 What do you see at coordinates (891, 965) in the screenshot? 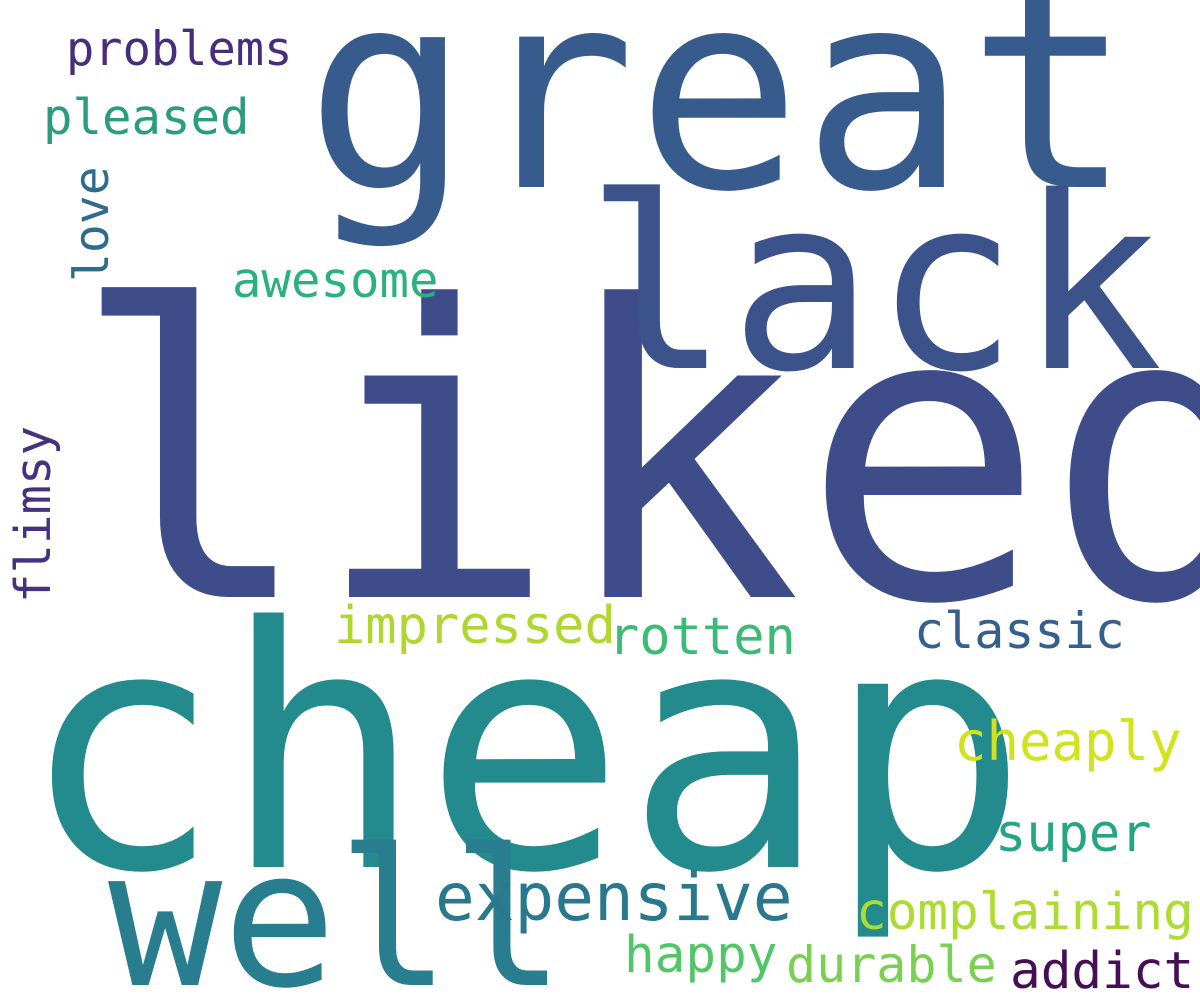
I see `word-durable: durable` at bounding box center [891, 965].